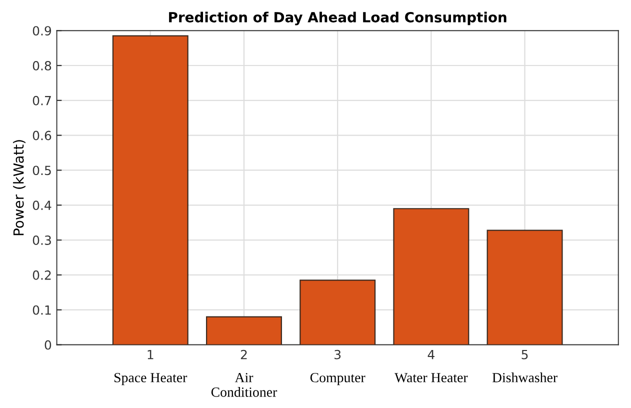 Image resolution: width=631 pixels, height=408 pixels. Describe the element at coordinates (42, 65) in the screenshot. I see `y-tick-label: 0.8` at that location.